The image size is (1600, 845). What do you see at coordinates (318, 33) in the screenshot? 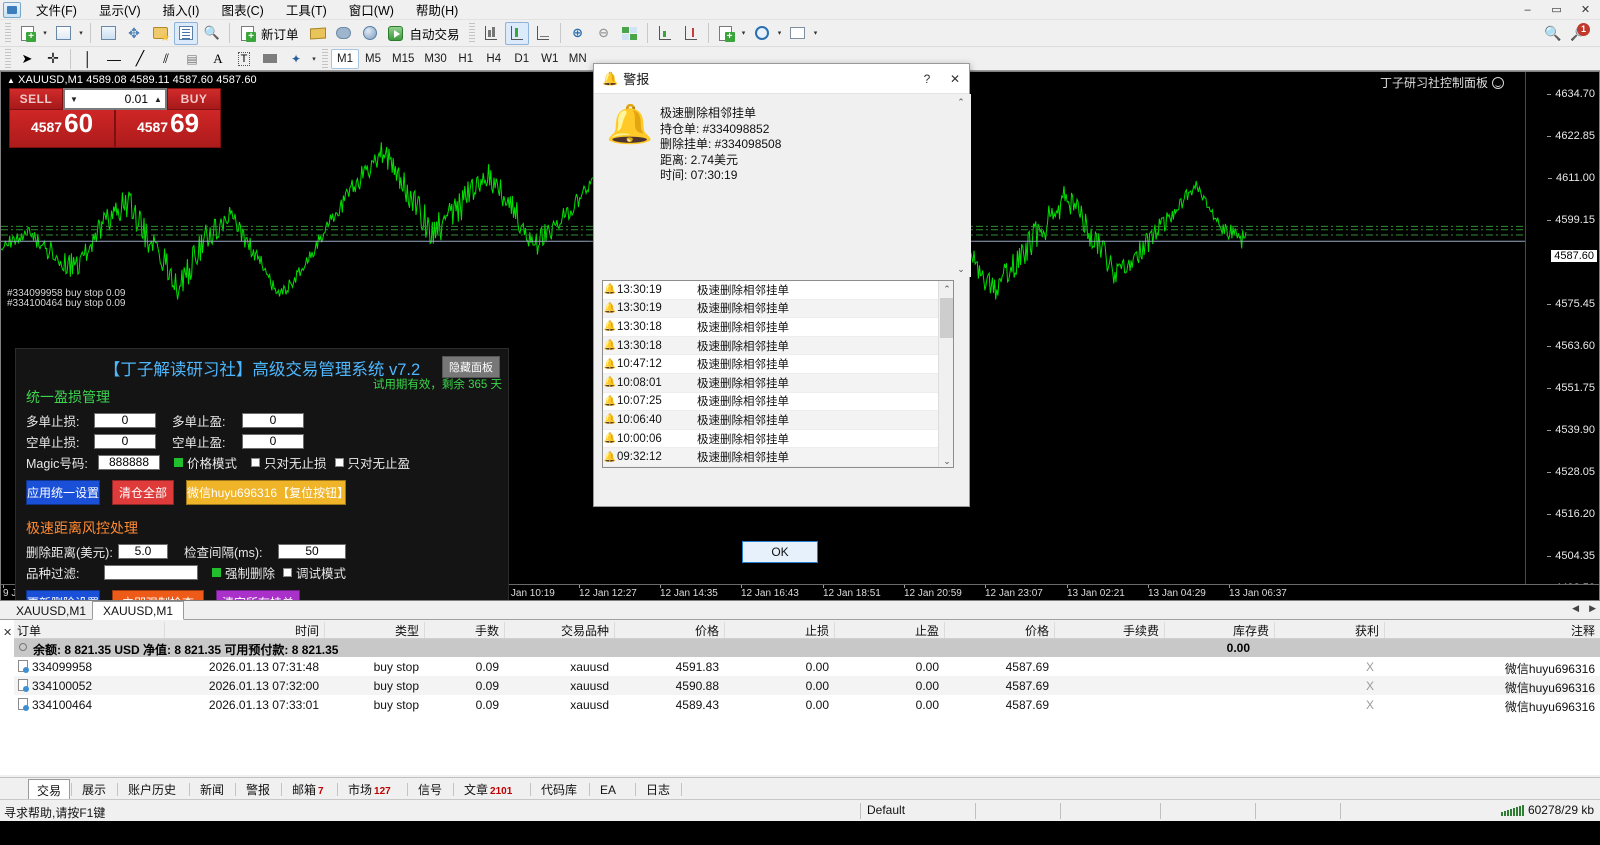
I see `mql5-community-icon` at bounding box center [318, 33].